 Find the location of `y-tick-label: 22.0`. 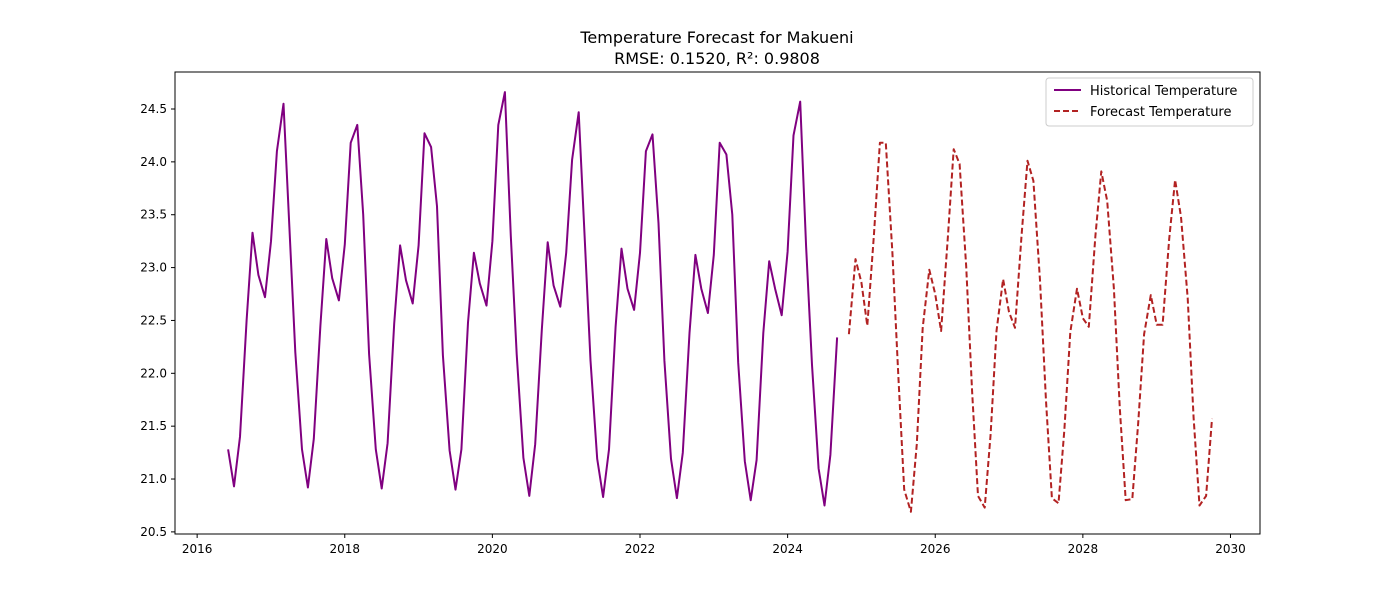

y-tick-label: 22.0 is located at coordinates (153, 373).